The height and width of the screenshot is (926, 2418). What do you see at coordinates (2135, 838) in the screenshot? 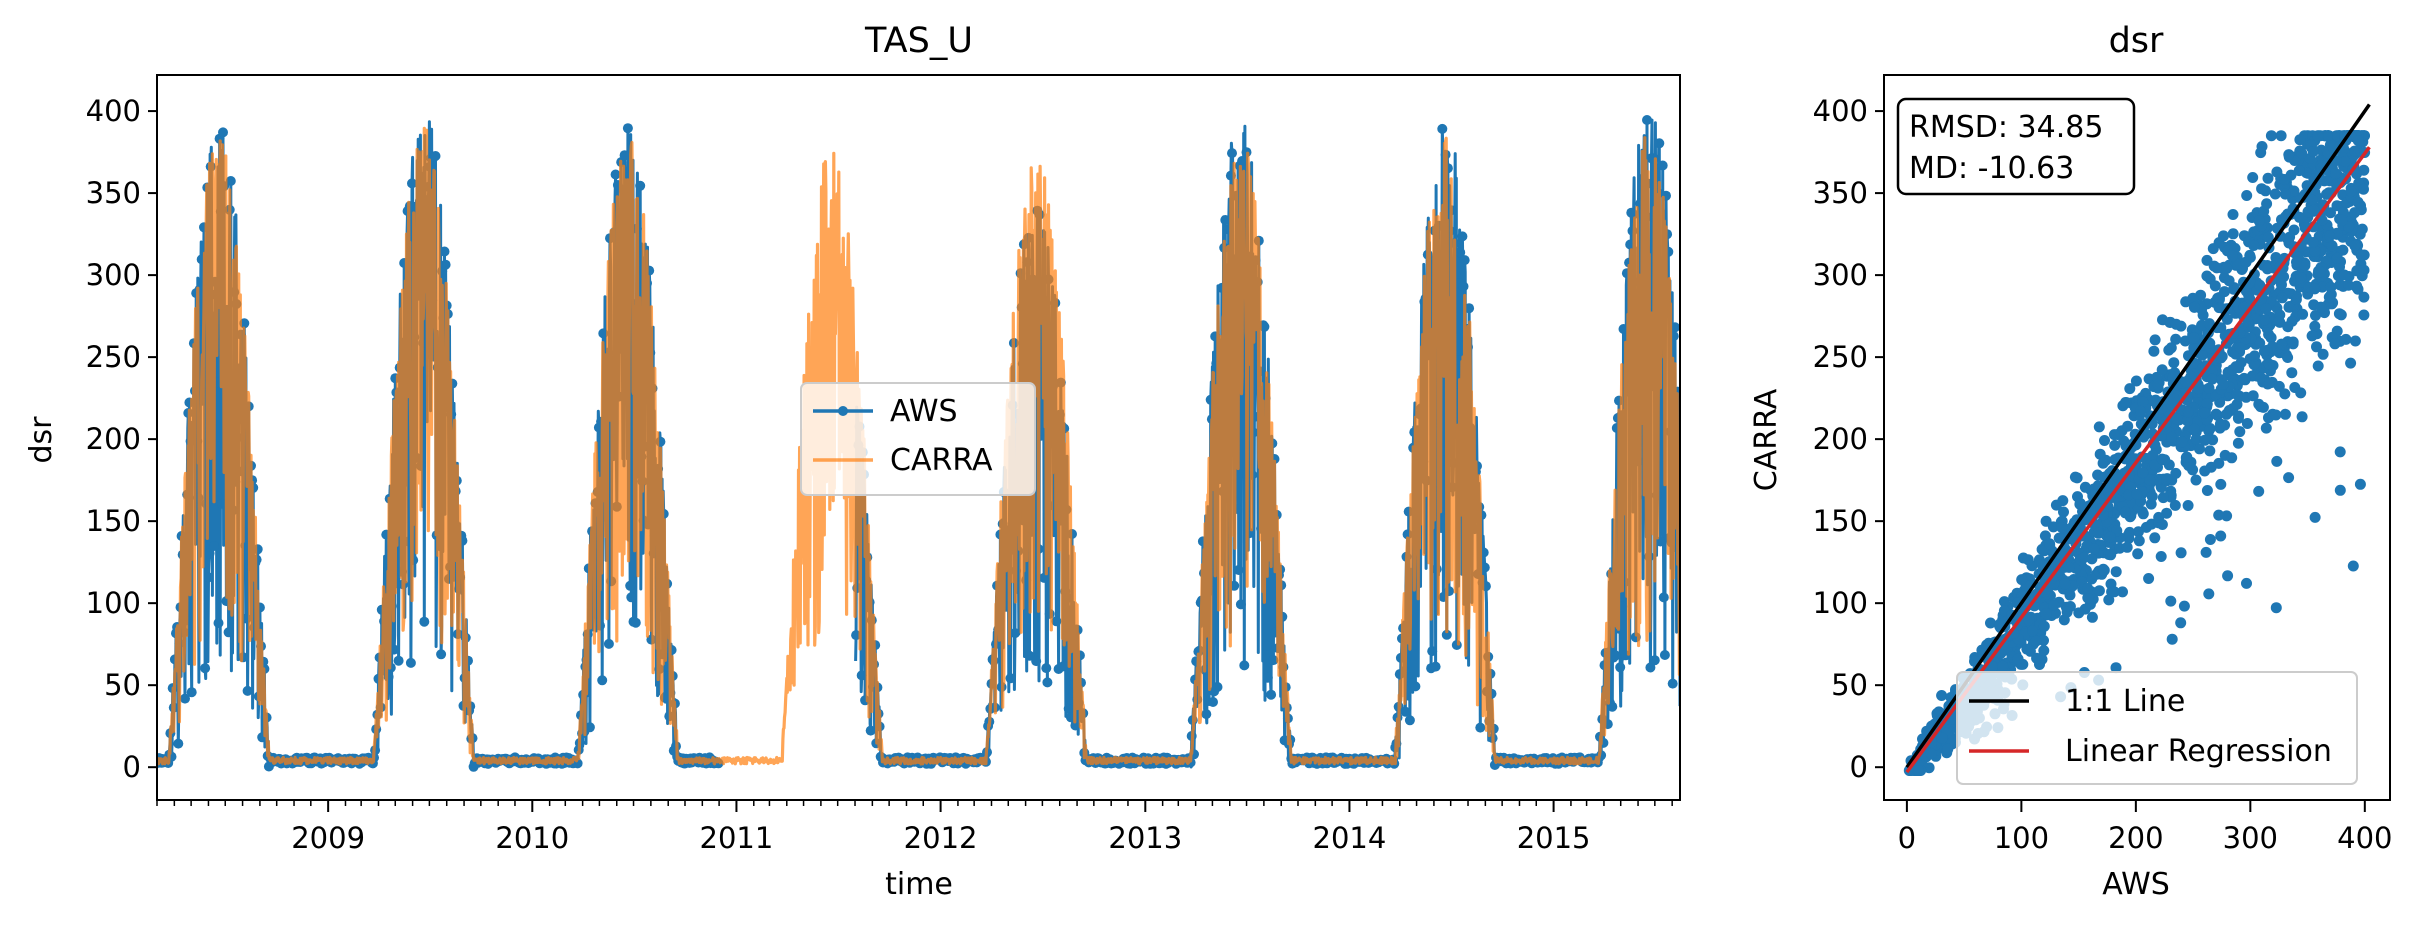
I see `x-tick-label: 200` at bounding box center [2135, 838].